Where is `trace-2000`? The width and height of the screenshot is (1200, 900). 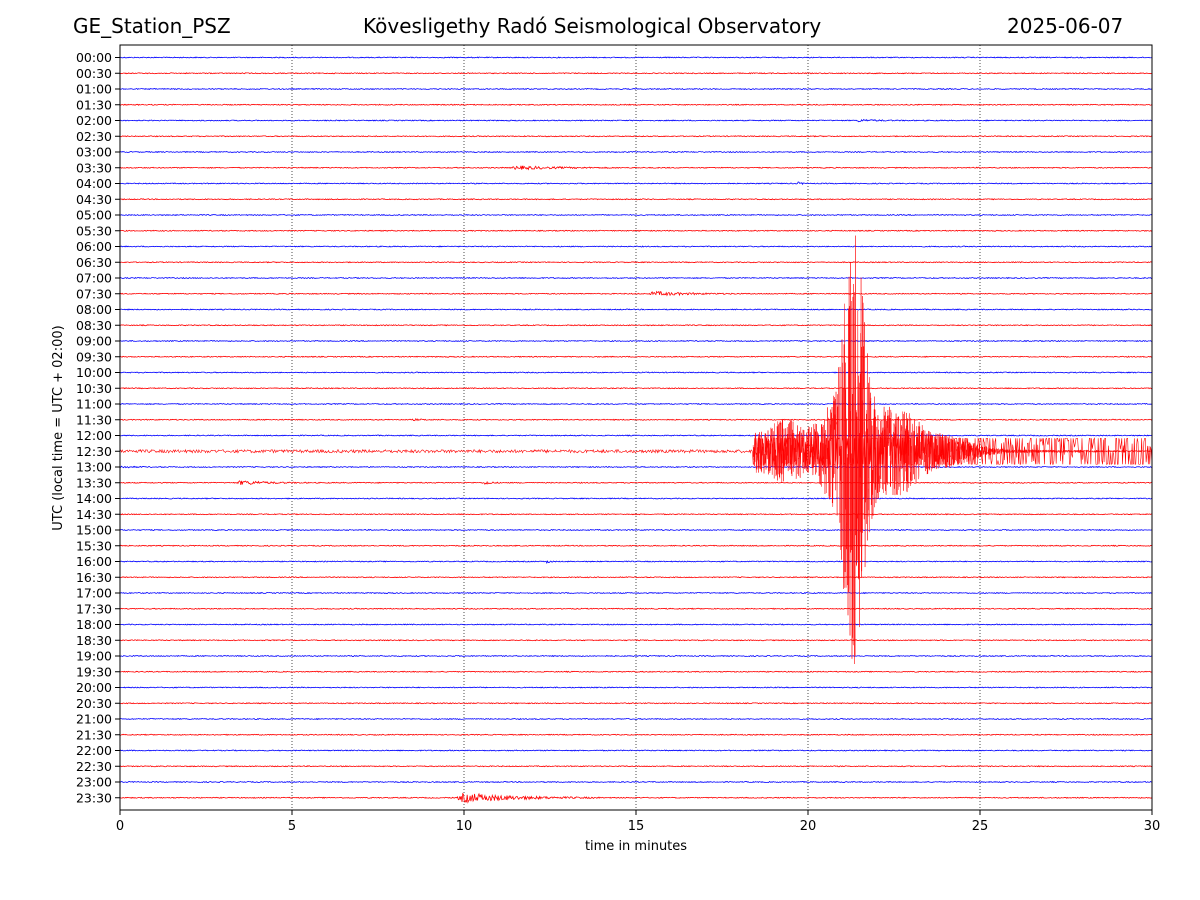
trace-2000 is located at coordinates (636, 687).